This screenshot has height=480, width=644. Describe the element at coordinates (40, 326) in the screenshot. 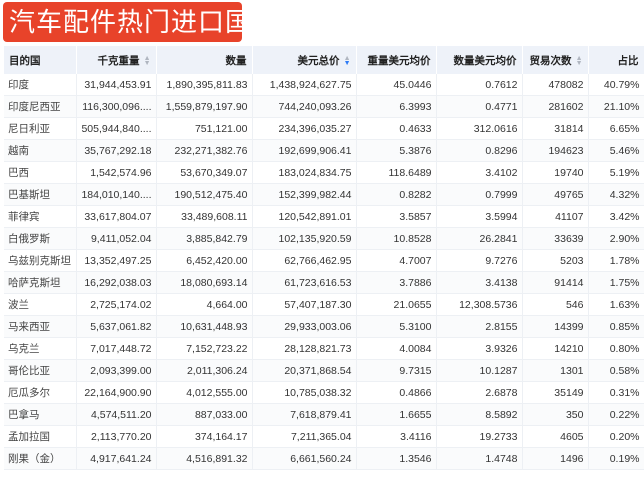

I see `table-cell: 马来西亚` at that location.